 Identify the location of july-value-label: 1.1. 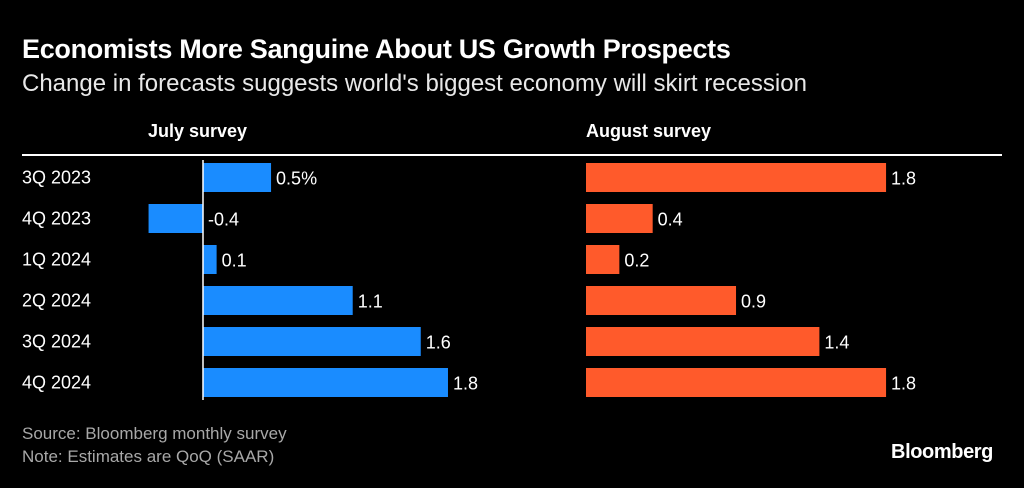
(370, 302).